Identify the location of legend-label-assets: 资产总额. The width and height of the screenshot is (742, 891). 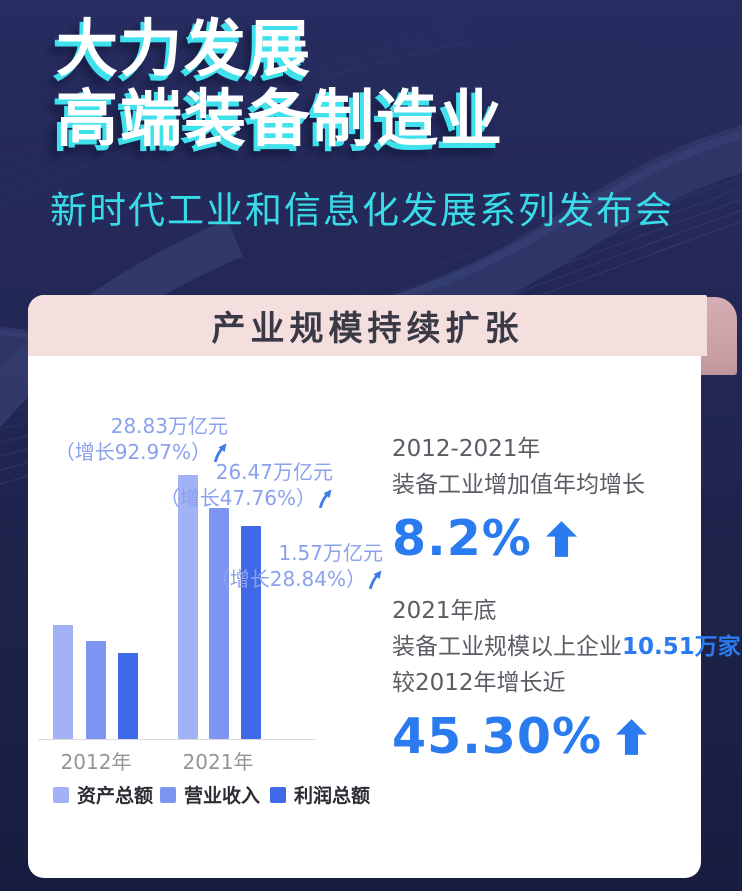
(115, 796).